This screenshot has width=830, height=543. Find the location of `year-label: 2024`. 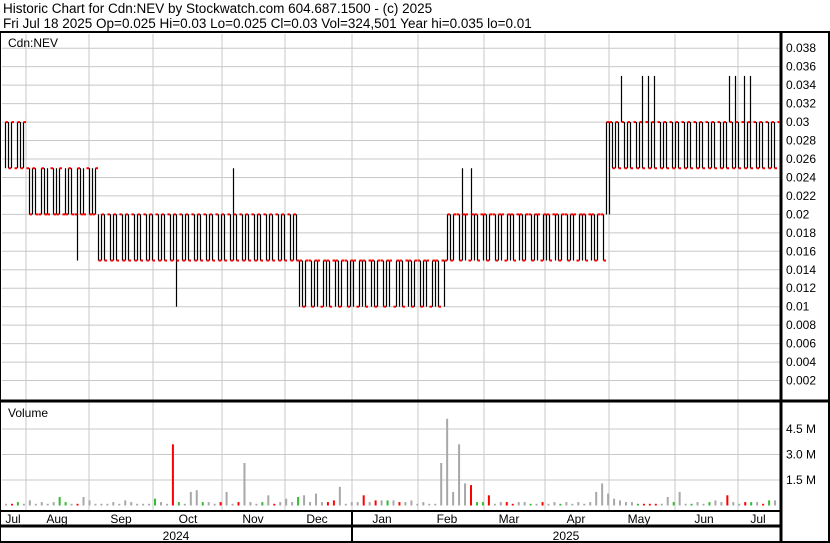

year-label: 2024 is located at coordinates (176, 536).